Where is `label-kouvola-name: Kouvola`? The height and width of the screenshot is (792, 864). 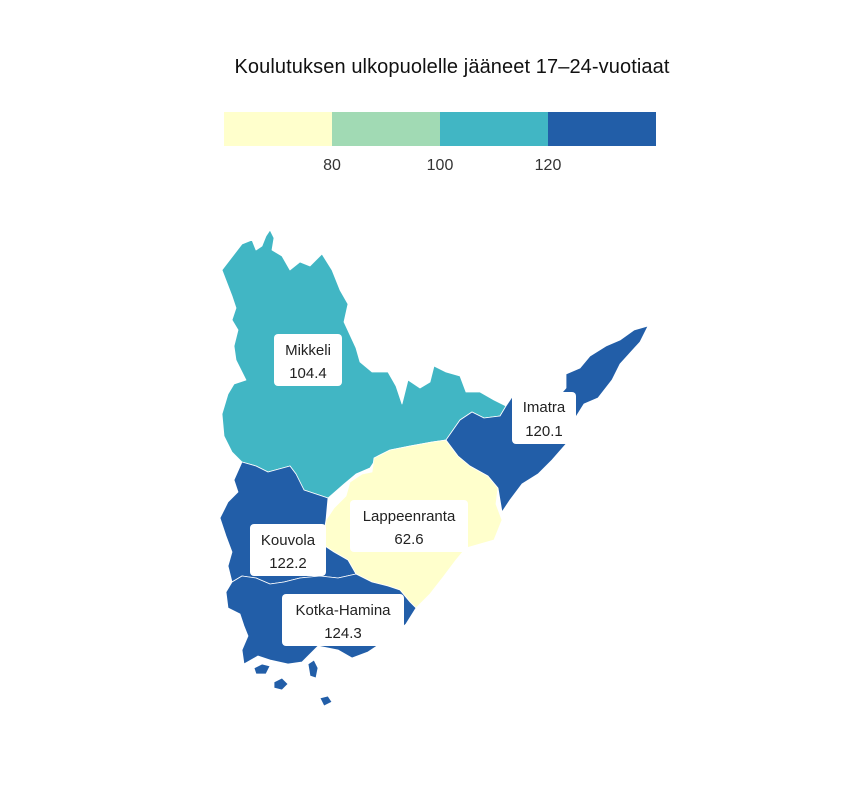
label-kouvola-name: Kouvola is located at coordinates (288, 540).